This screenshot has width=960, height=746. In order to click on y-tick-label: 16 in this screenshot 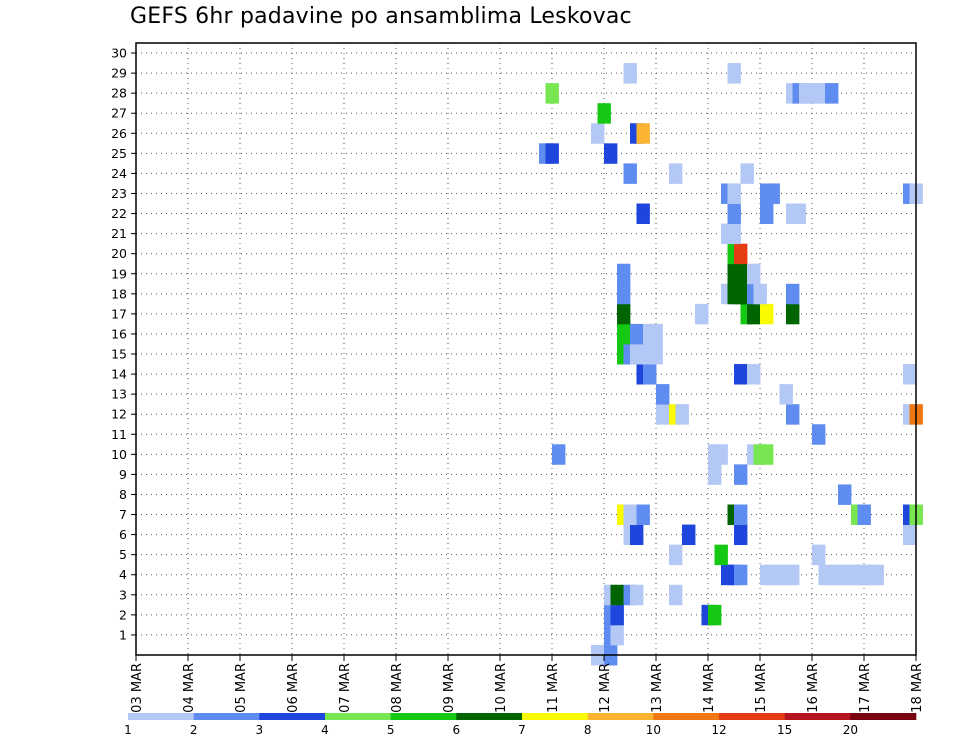, I will do `click(119, 333)`.